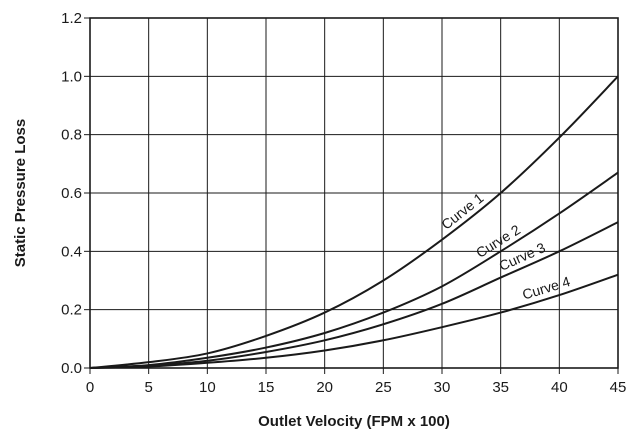 The width and height of the screenshot is (636, 432). I want to click on x-tick-label: 5, so click(148, 387).